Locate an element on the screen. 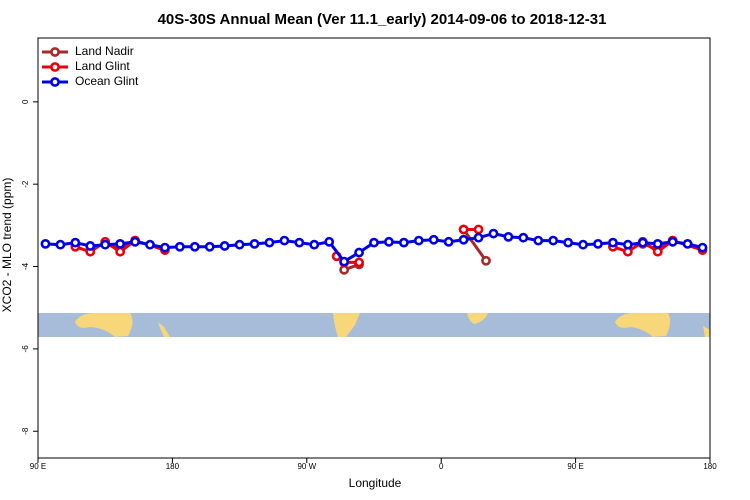  x-tick-label: 90 W is located at coordinates (306, 466).